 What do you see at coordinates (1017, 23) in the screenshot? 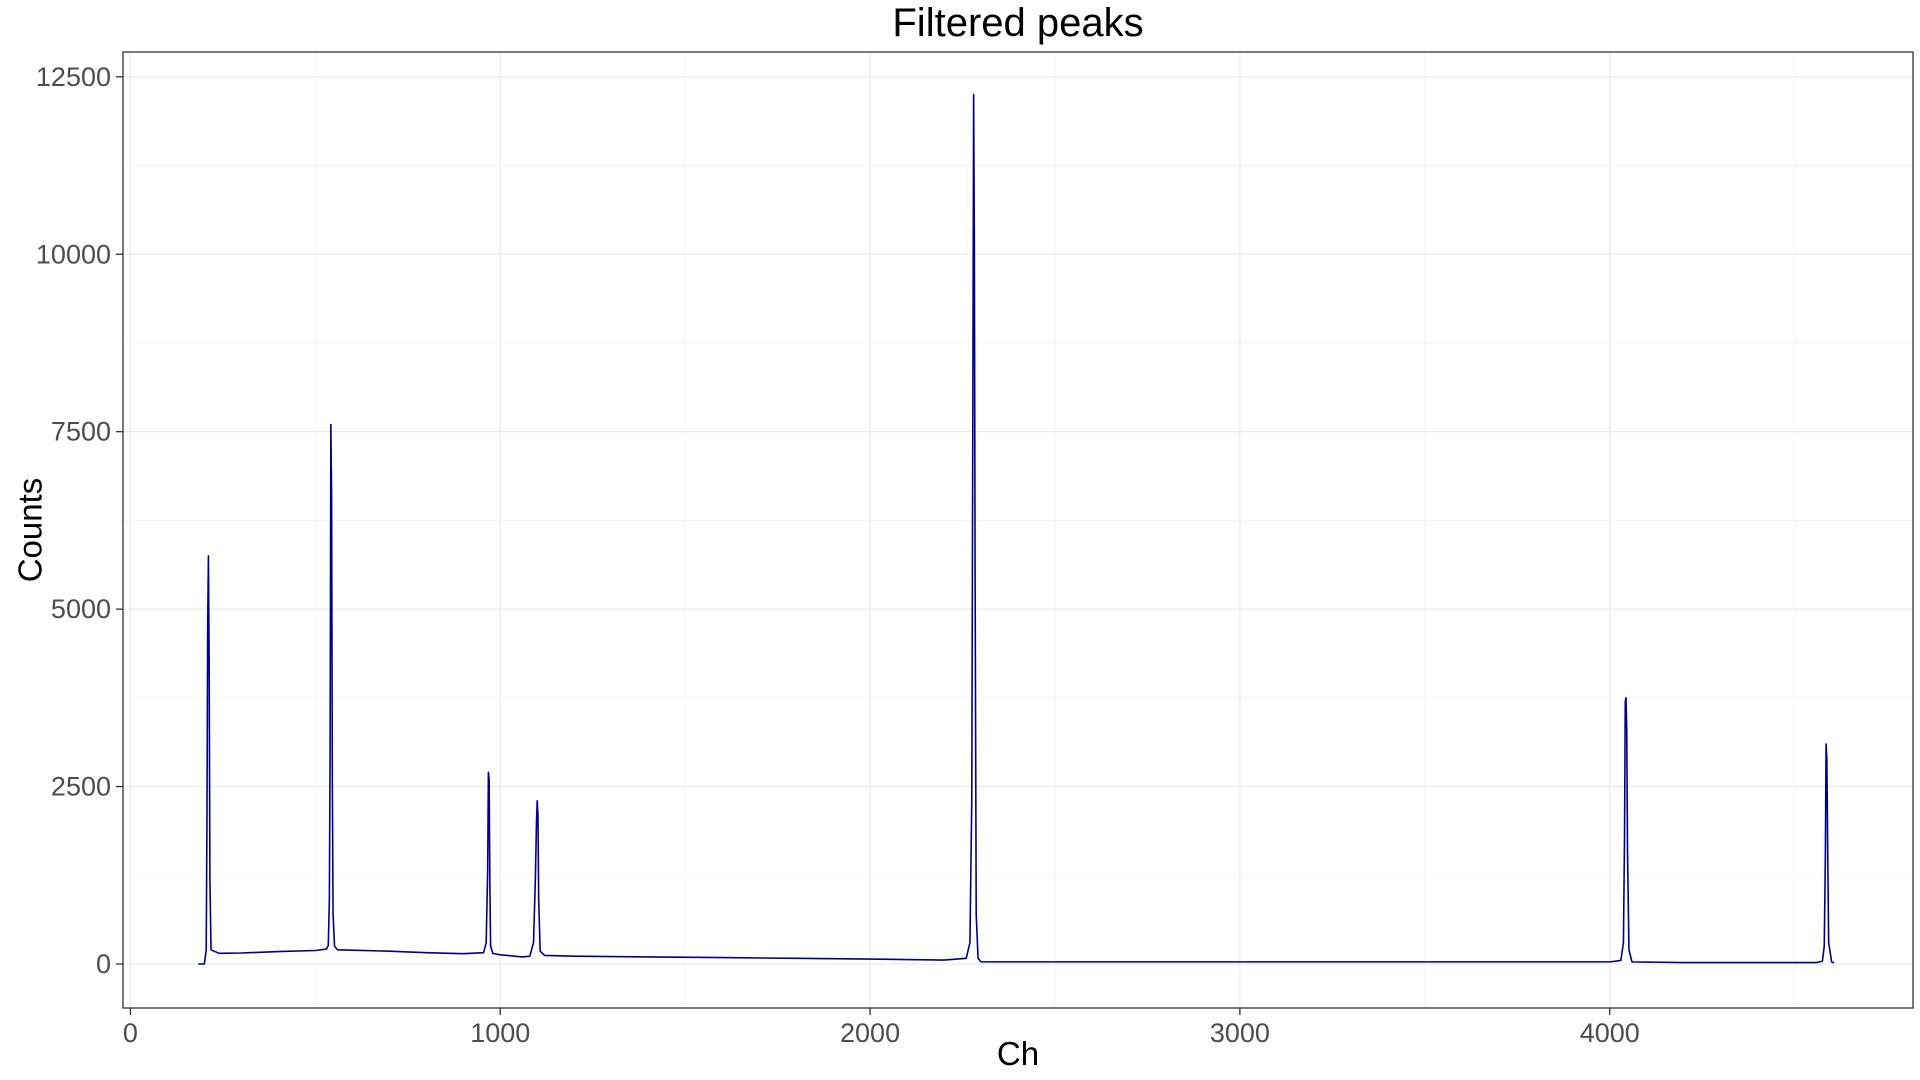
I see `chart-title: Filtered peaks` at bounding box center [1017, 23].